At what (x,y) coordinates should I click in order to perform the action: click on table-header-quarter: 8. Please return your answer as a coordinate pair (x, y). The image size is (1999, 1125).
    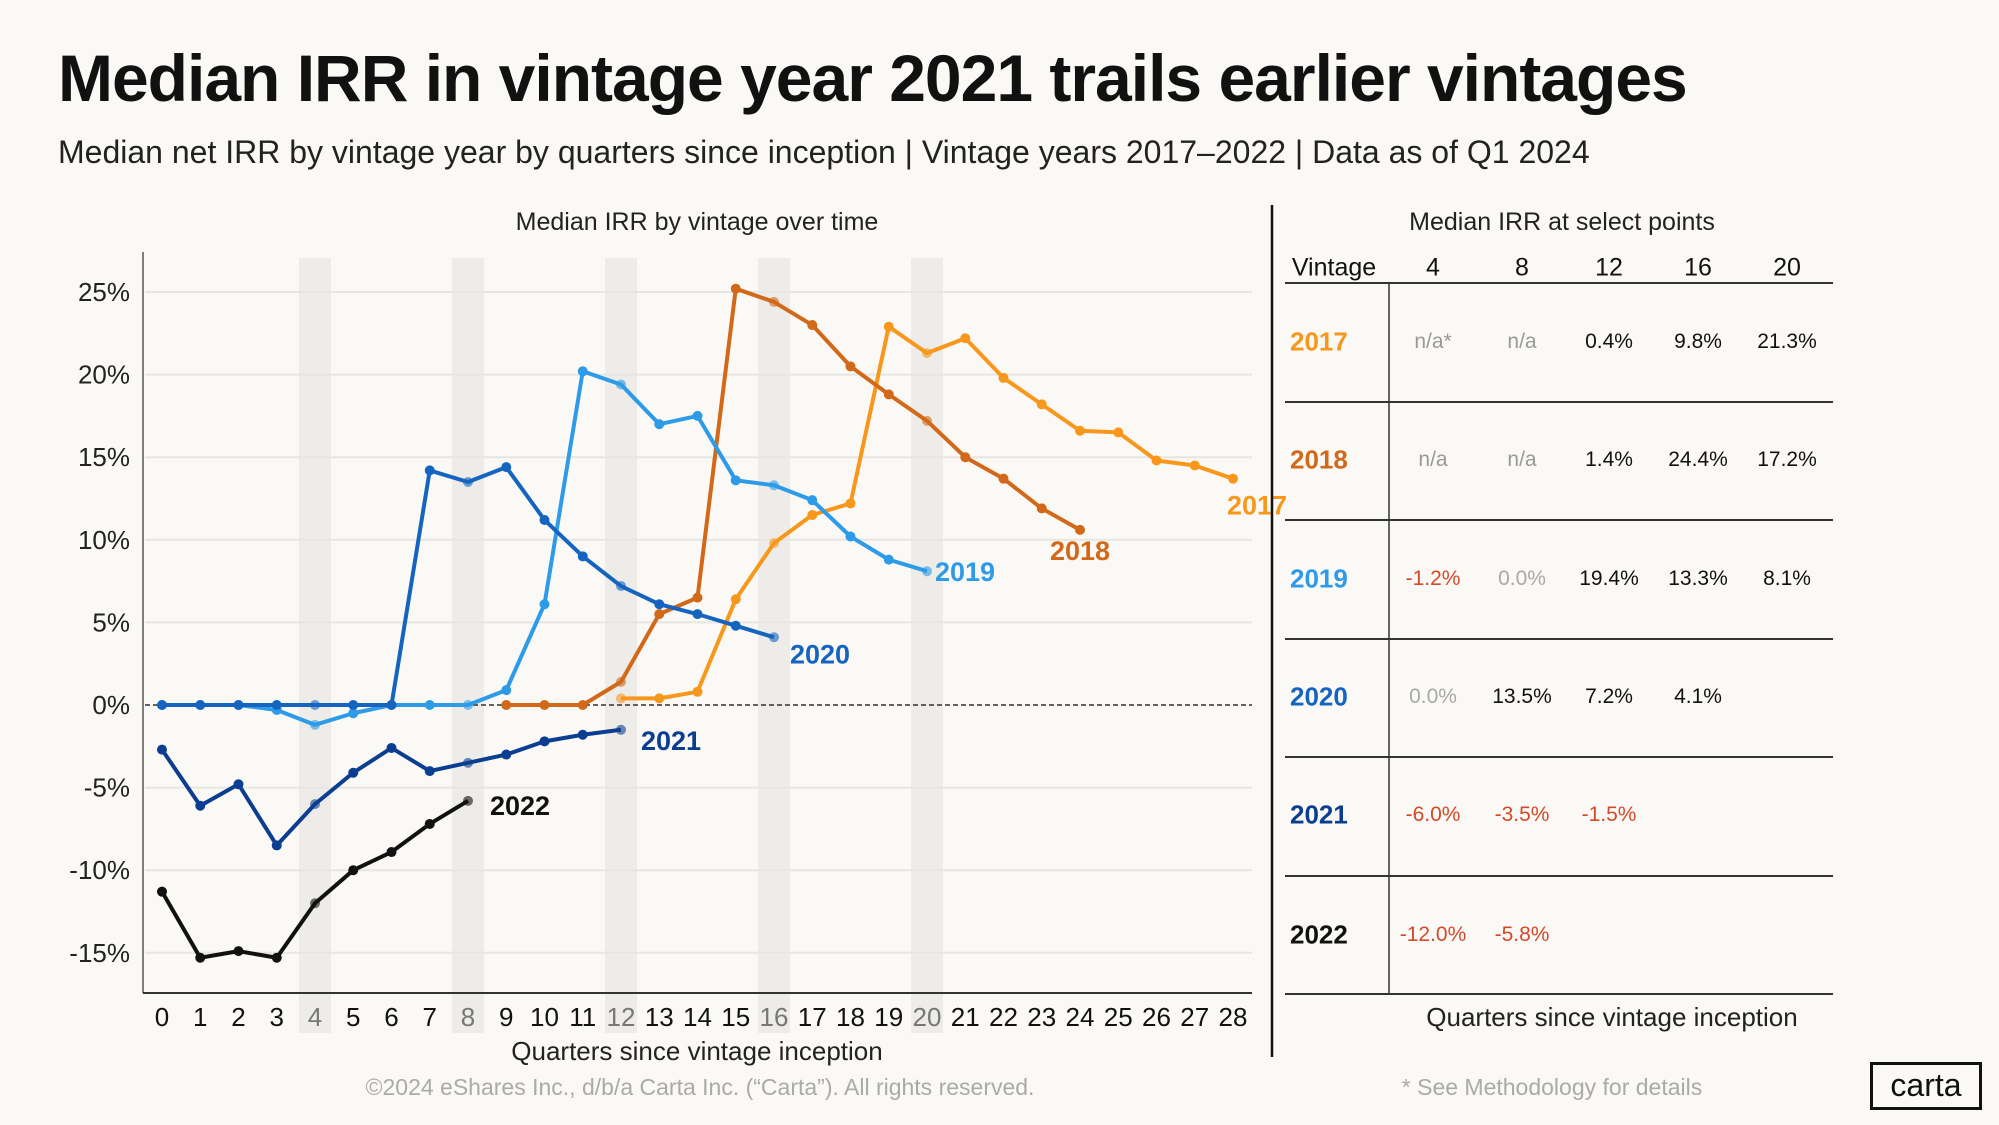
    Looking at the image, I should click on (1522, 267).